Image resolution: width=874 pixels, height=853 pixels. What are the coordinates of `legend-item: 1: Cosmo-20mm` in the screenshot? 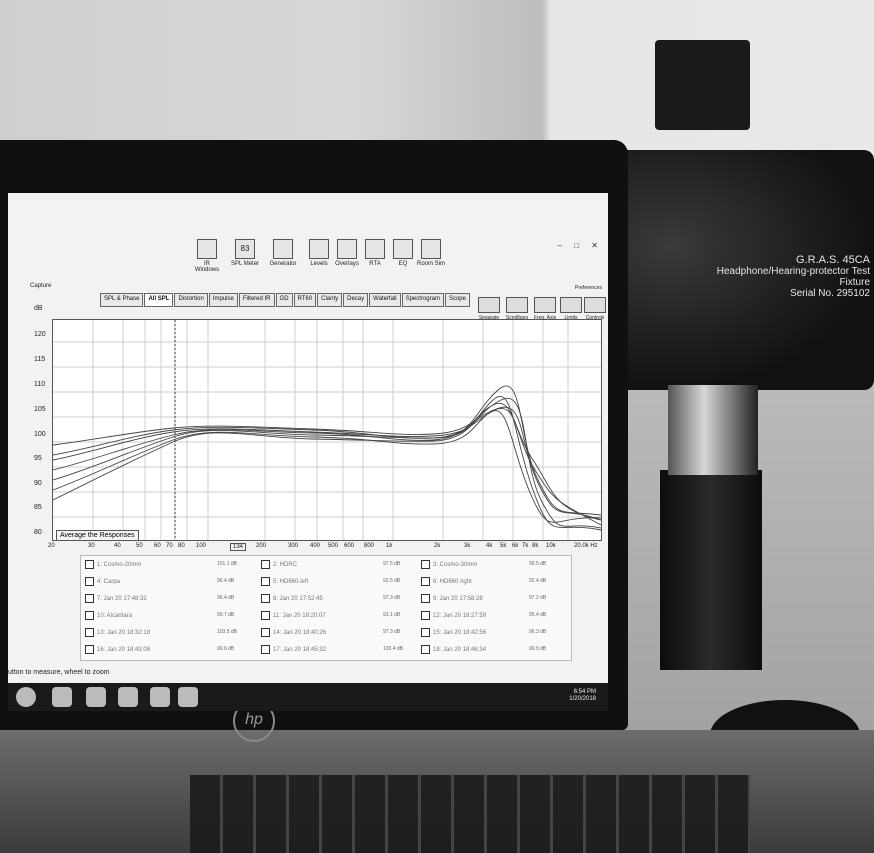 It's located at (113, 564).